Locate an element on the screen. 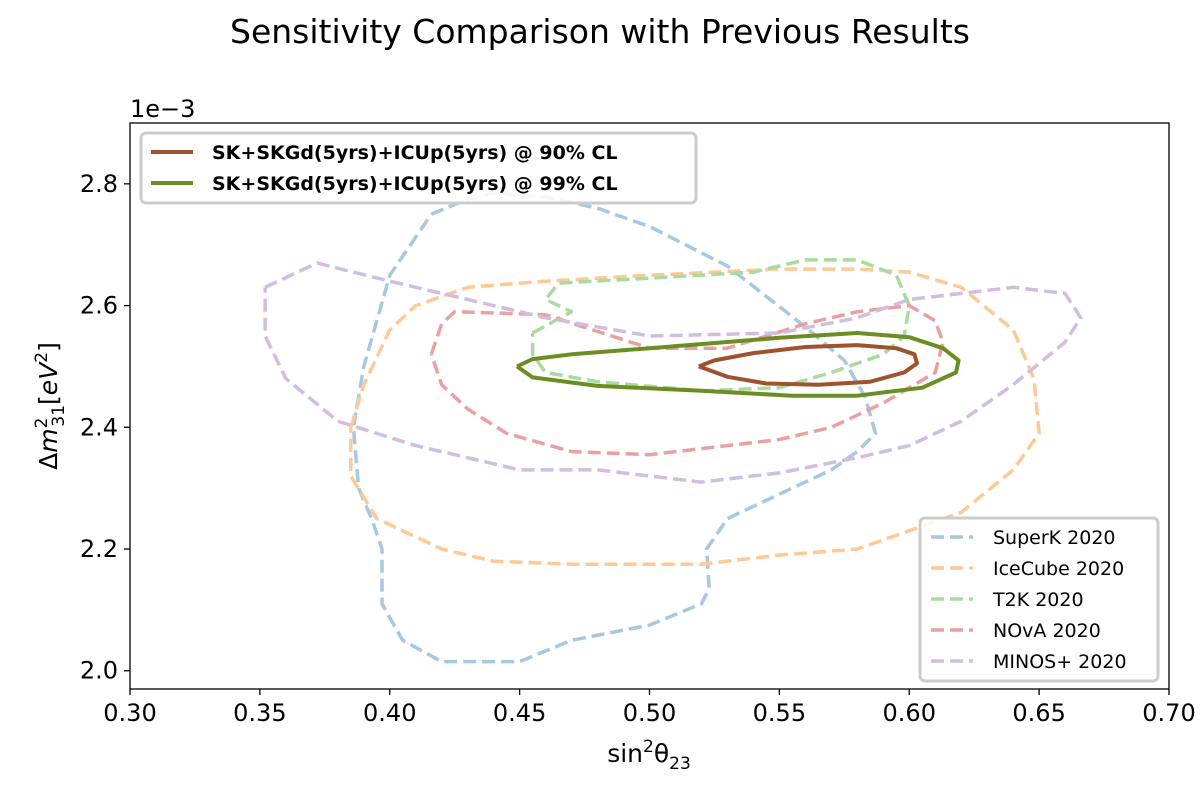 The width and height of the screenshot is (1200, 800). contour-sk-skgd-5yrs-icup-5yrs-90-cl is located at coordinates (808, 365).